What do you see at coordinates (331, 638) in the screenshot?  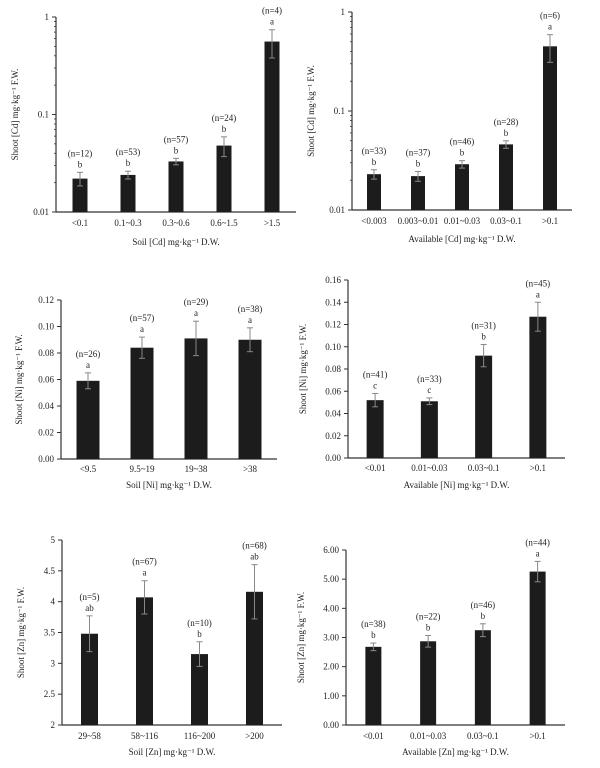 I see `y-tick-label: 3.00` at bounding box center [331, 638].